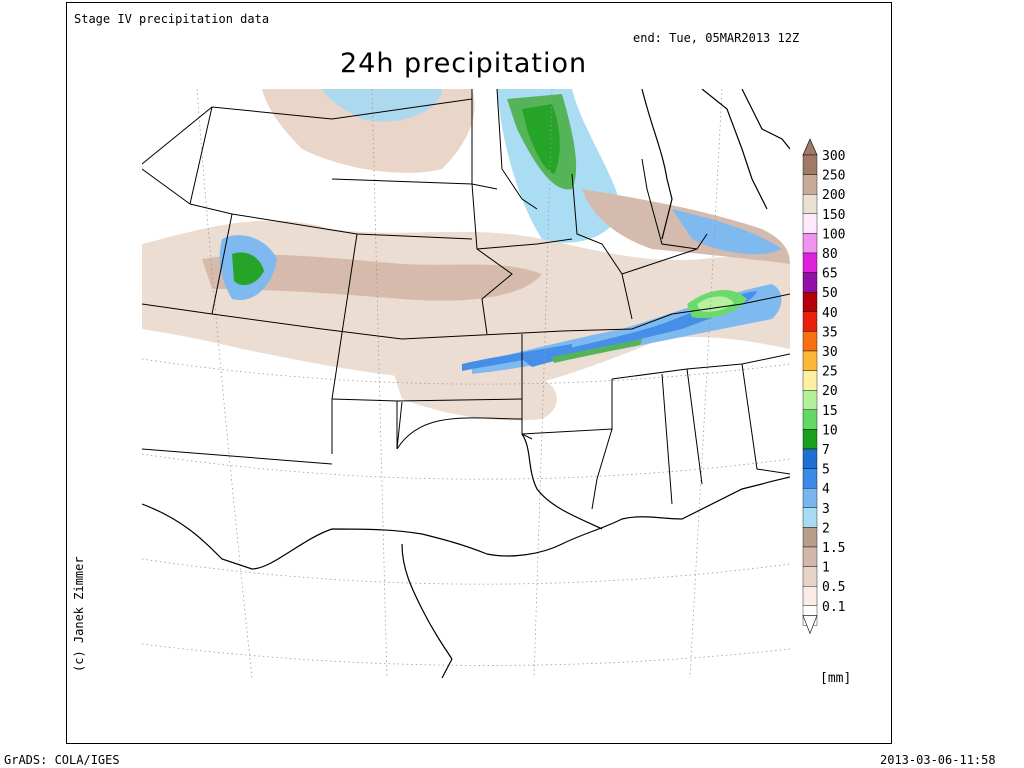 This screenshot has width=1024, height=768. What do you see at coordinates (826, 528) in the screenshot?
I see `legend-label-2: 2` at bounding box center [826, 528].